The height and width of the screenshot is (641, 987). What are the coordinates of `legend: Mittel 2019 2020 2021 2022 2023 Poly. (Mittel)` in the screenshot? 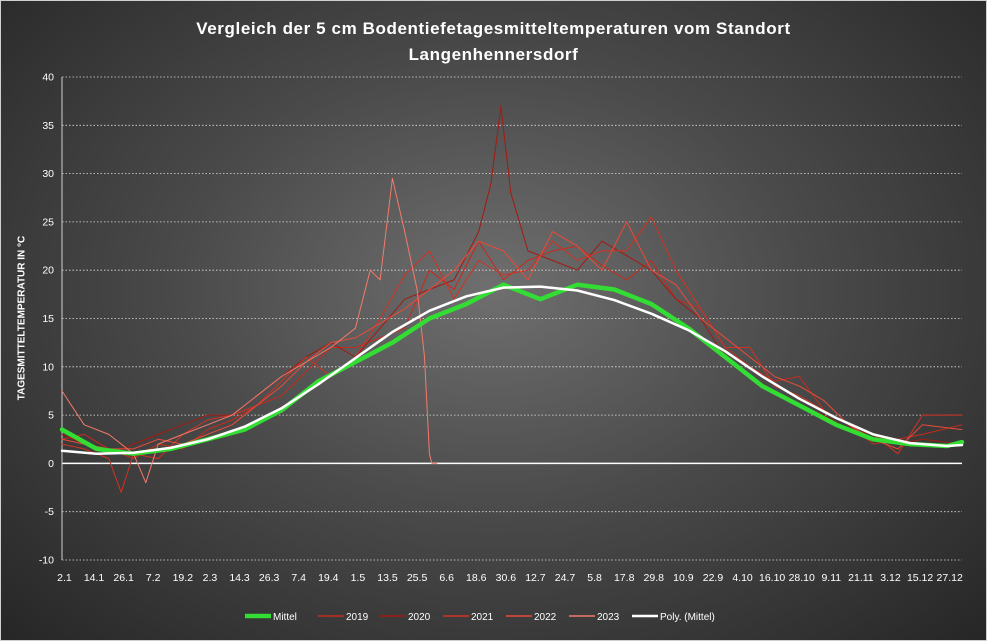 It's located at (480, 617).